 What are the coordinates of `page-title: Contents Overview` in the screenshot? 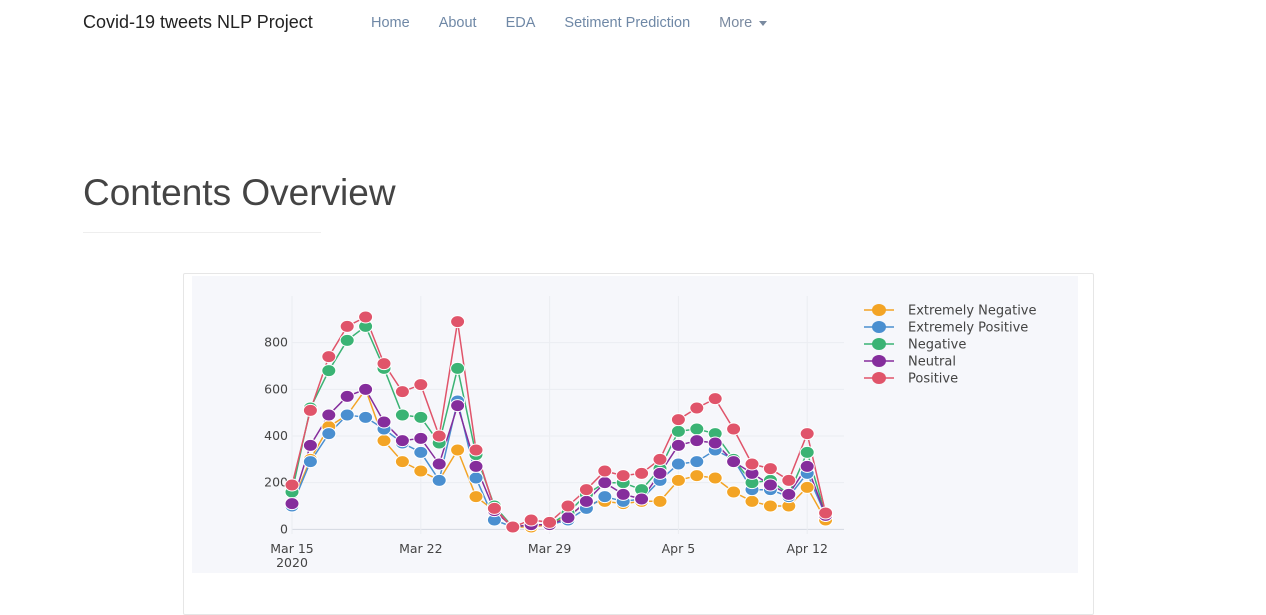 It's located at (239, 192).